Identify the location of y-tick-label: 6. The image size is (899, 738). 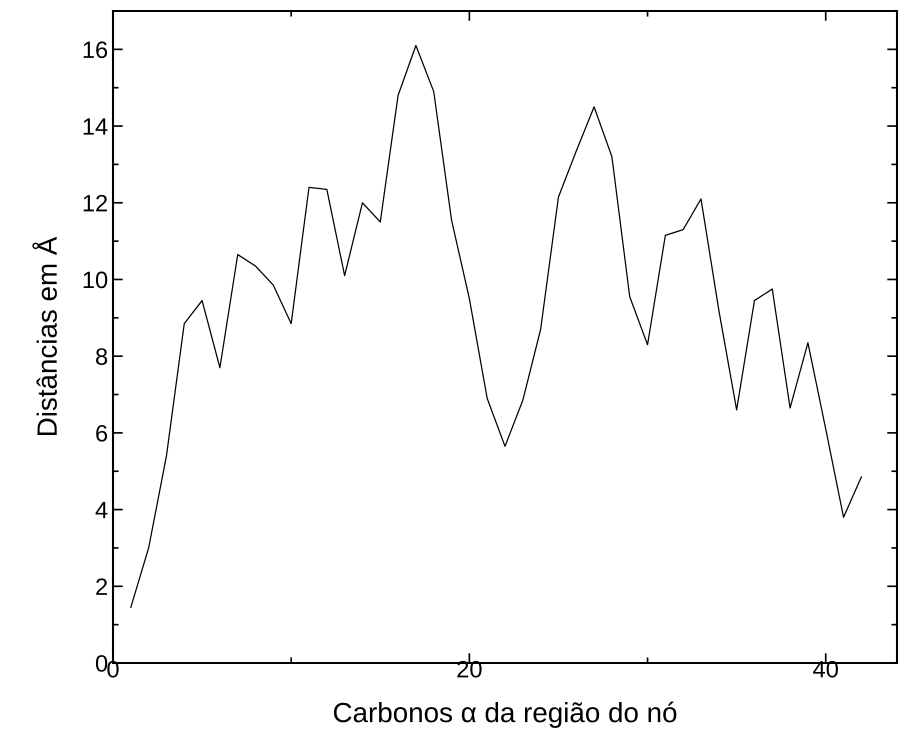
(102, 433).